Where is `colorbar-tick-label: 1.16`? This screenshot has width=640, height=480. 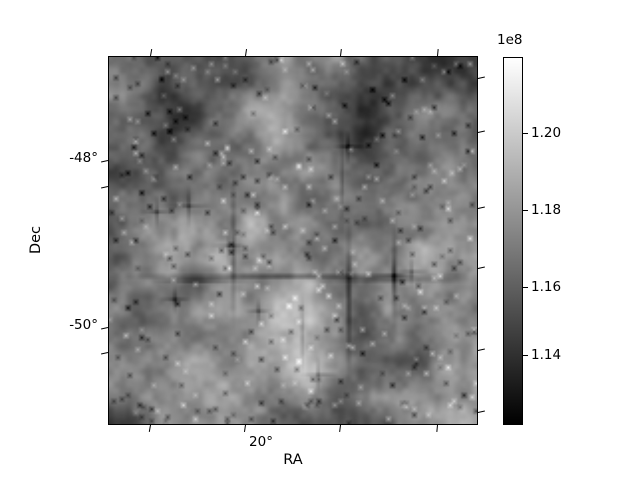 colorbar-tick-label: 1.16 is located at coordinates (546, 287).